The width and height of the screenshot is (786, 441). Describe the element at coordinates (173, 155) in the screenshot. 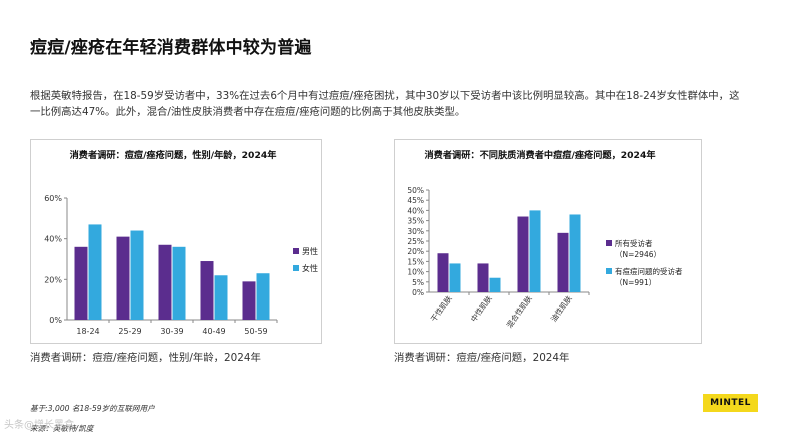

I see `chart-title-gender-age: 消费者调研：痘痘/痤疮问题，性别/年龄，2024年` at that location.